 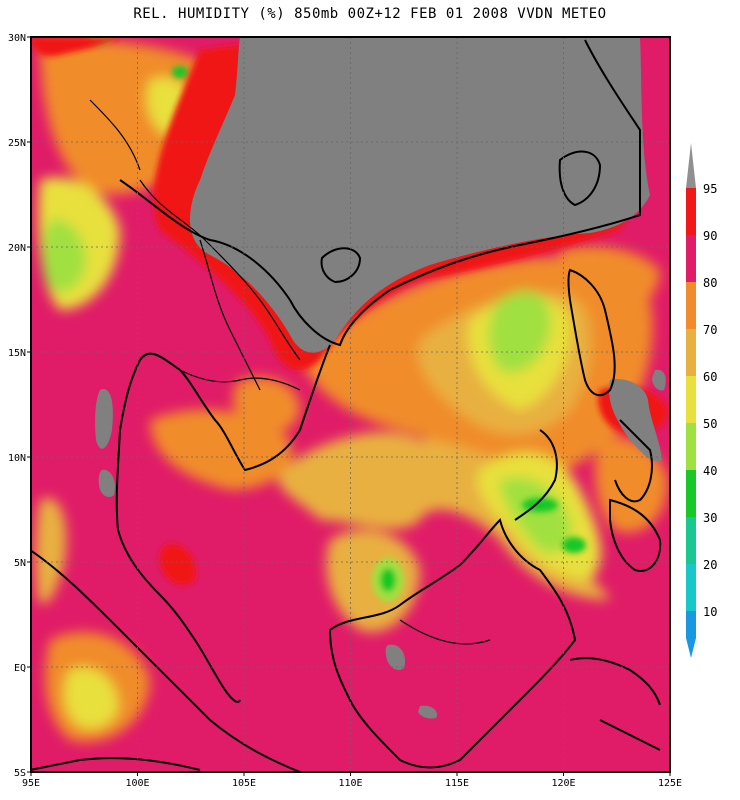 What do you see at coordinates (710, 471) in the screenshot?
I see `colorbar-label: 40` at bounding box center [710, 471].